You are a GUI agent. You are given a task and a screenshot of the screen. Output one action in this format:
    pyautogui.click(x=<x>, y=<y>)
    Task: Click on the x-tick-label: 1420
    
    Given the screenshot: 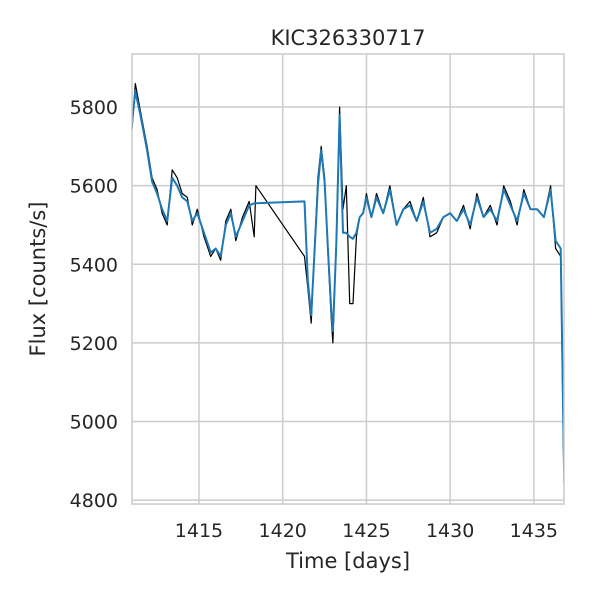 What is the action you would take?
    pyautogui.click(x=283, y=531)
    